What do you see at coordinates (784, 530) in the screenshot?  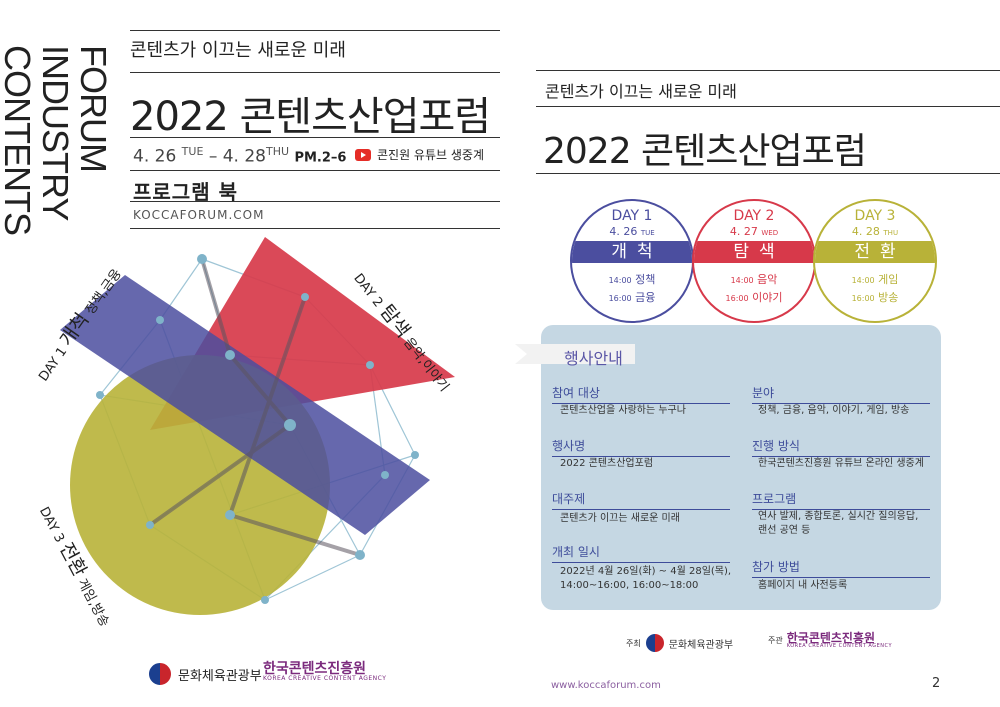 I see `field-program-value-2: 랜선 공연 등` at bounding box center [784, 530].